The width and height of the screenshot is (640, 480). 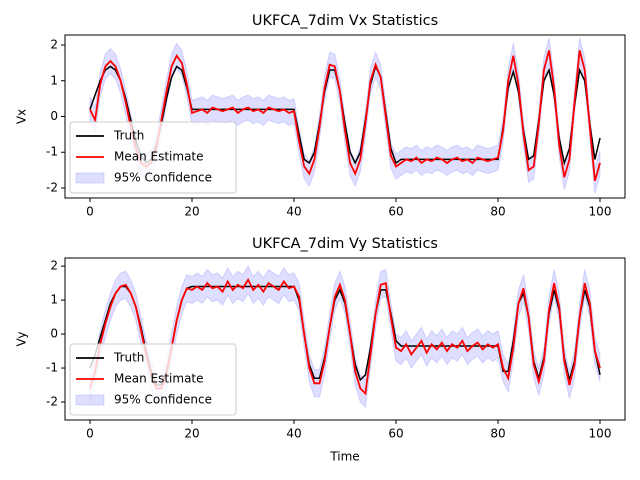 What do you see at coordinates (22, 339) in the screenshot?
I see `y-axis-label: Vy` at bounding box center [22, 339].